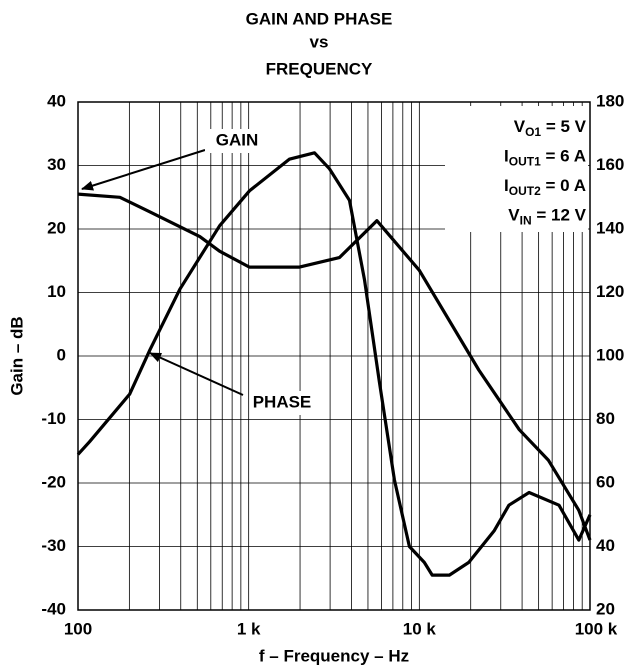  Describe the element at coordinates (78, 628) in the screenshot. I see `x-tick-label: 100` at that location.